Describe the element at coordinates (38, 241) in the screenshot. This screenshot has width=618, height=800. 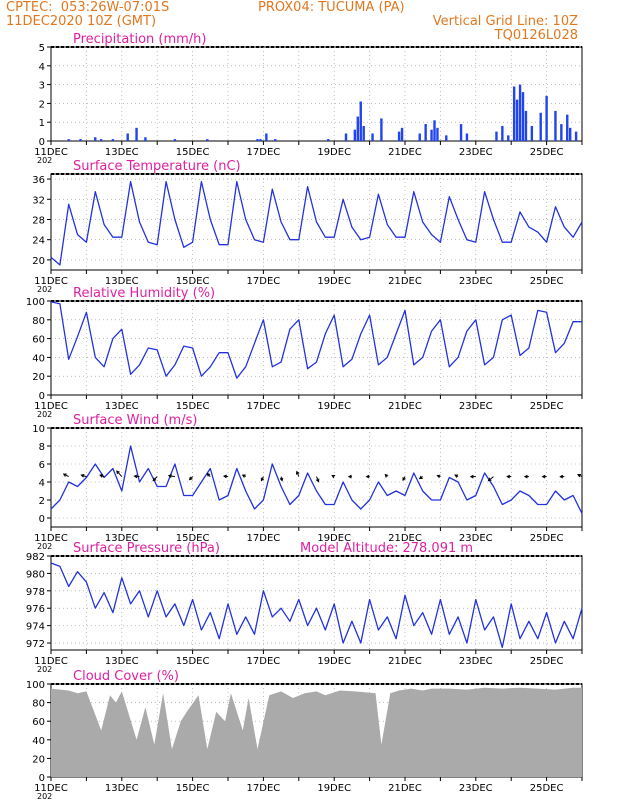
I see `y-tick-label: 24` at that location.